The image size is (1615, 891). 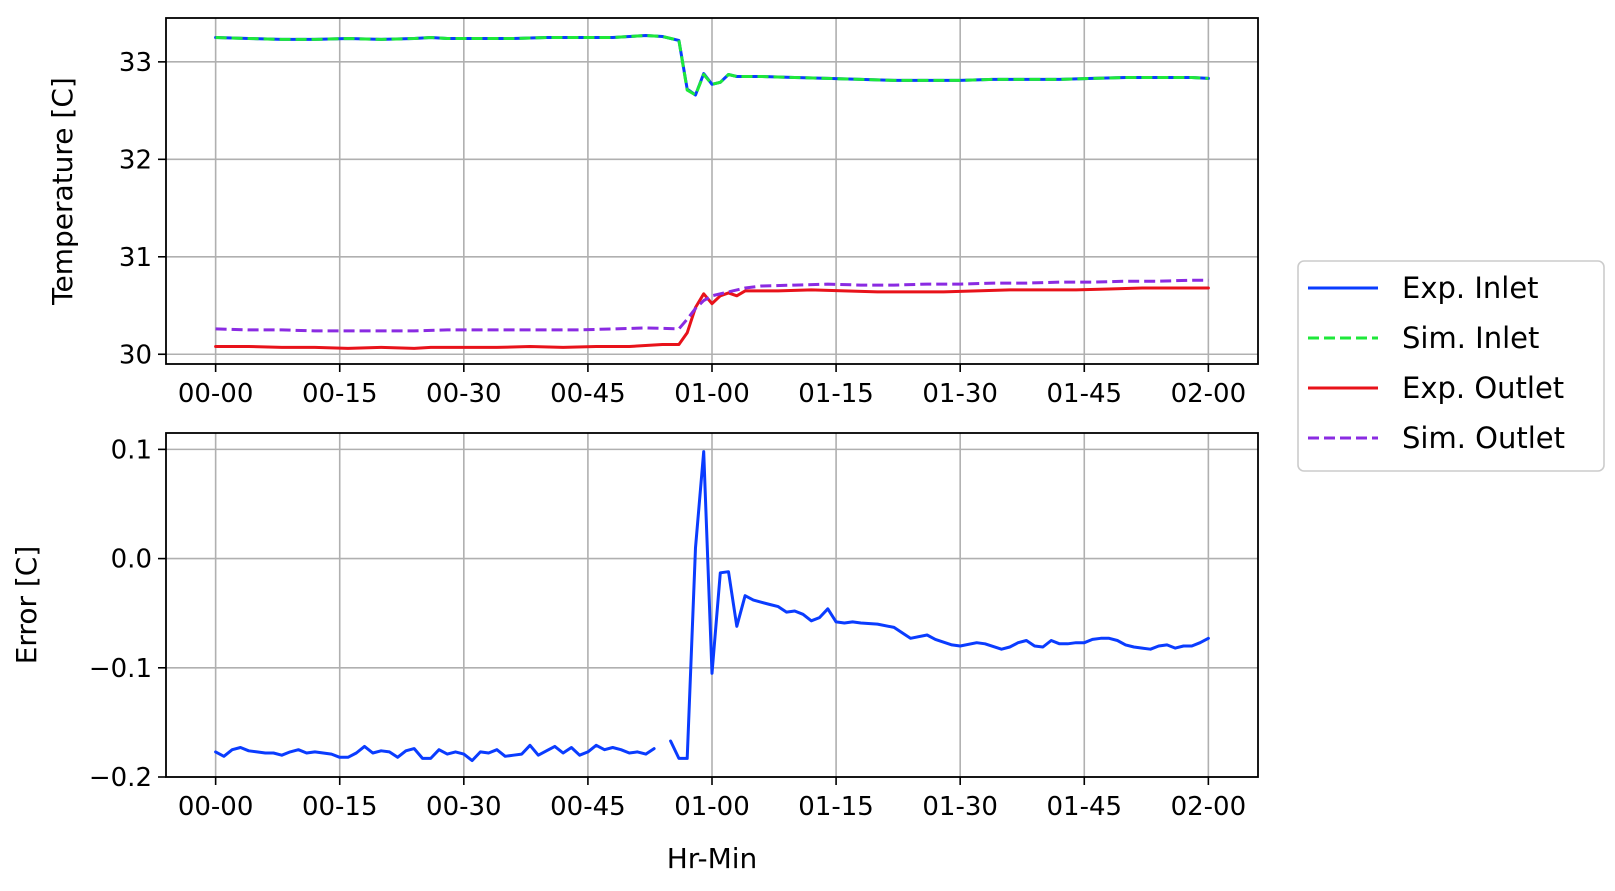 I want to click on legend-label: Sim. Inlet, so click(x=1470, y=338).